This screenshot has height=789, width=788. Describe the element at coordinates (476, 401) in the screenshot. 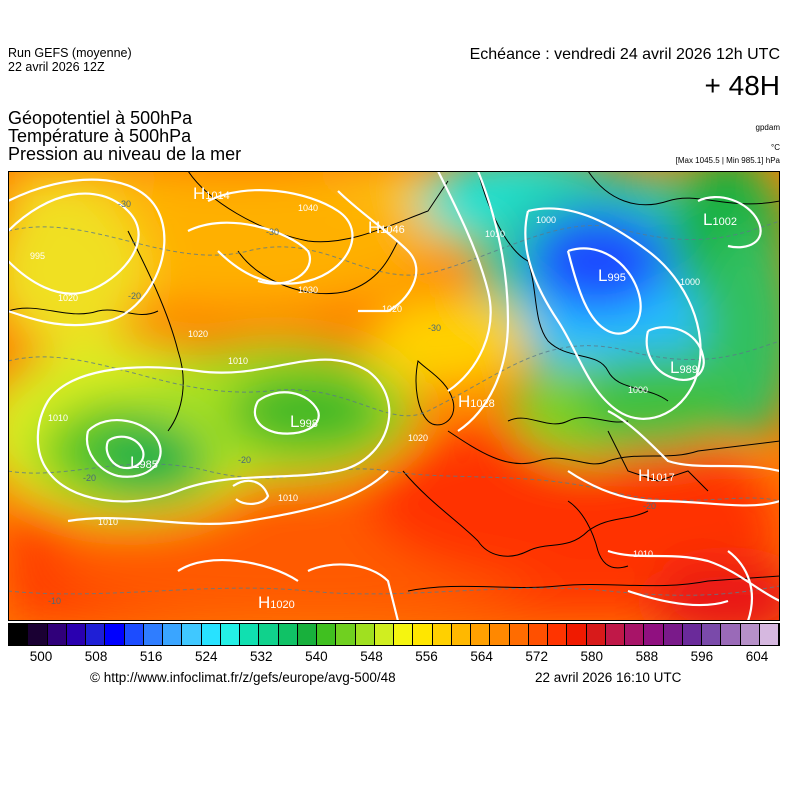

I see `high-center-label: H1028` at that location.